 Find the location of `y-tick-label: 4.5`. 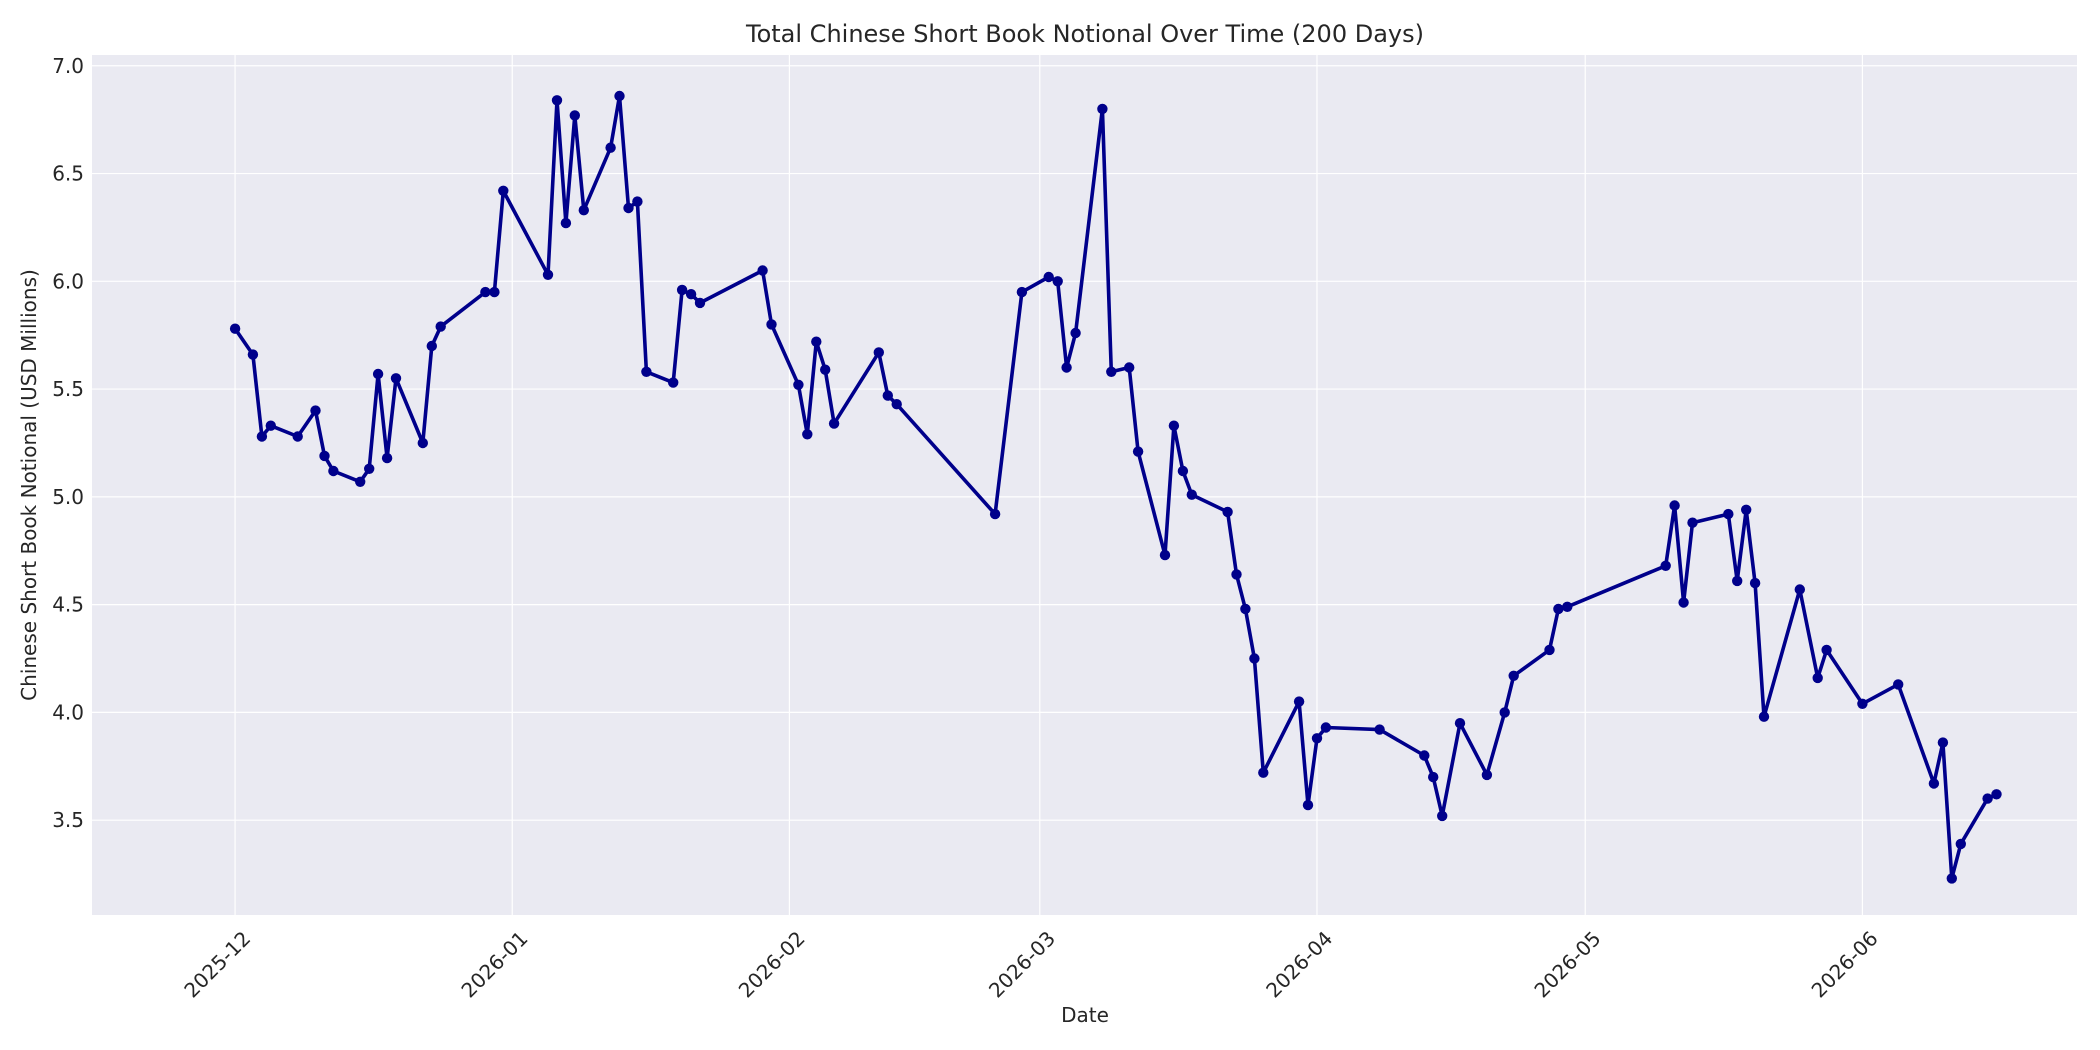

y-tick-label: 4.5 is located at coordinates (68, 605).